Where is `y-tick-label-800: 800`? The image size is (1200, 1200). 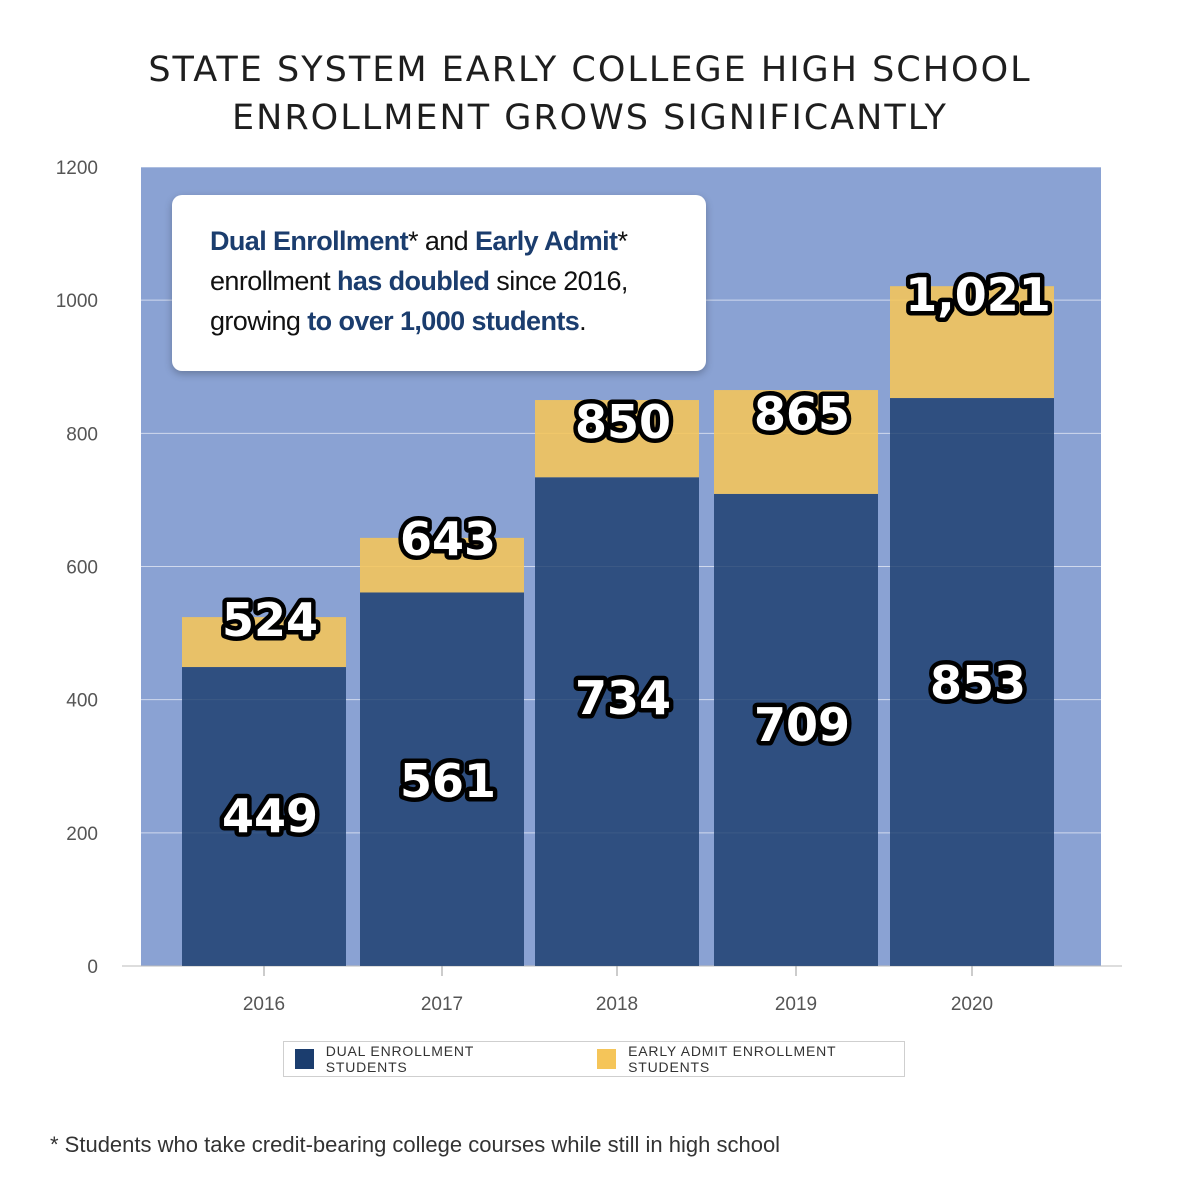 y-tick-label-800: 800 is located at coordinates (82, 434).